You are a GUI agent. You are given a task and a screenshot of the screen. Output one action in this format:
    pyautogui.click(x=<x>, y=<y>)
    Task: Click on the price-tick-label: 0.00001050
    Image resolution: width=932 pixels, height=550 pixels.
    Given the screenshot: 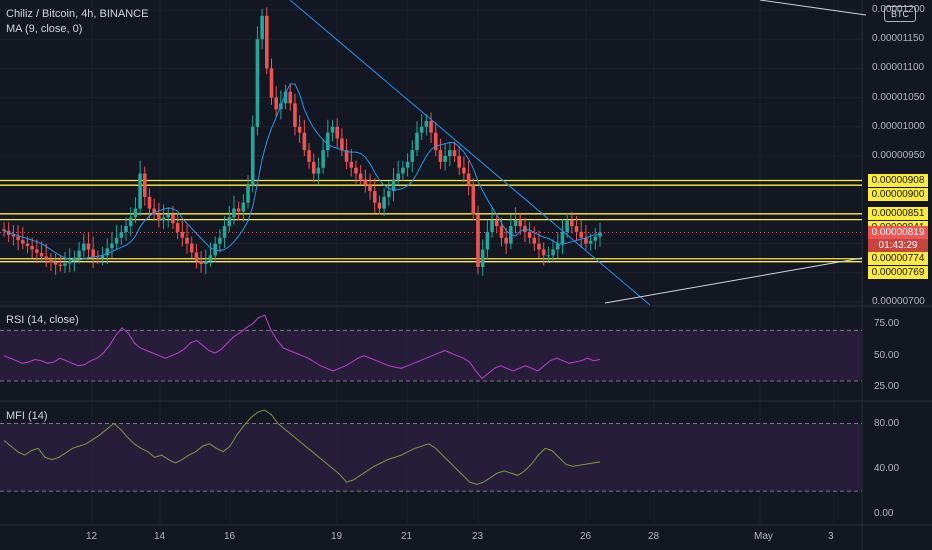 What is the action you would take?
    pyautogui.click(x=898, y=97)
    